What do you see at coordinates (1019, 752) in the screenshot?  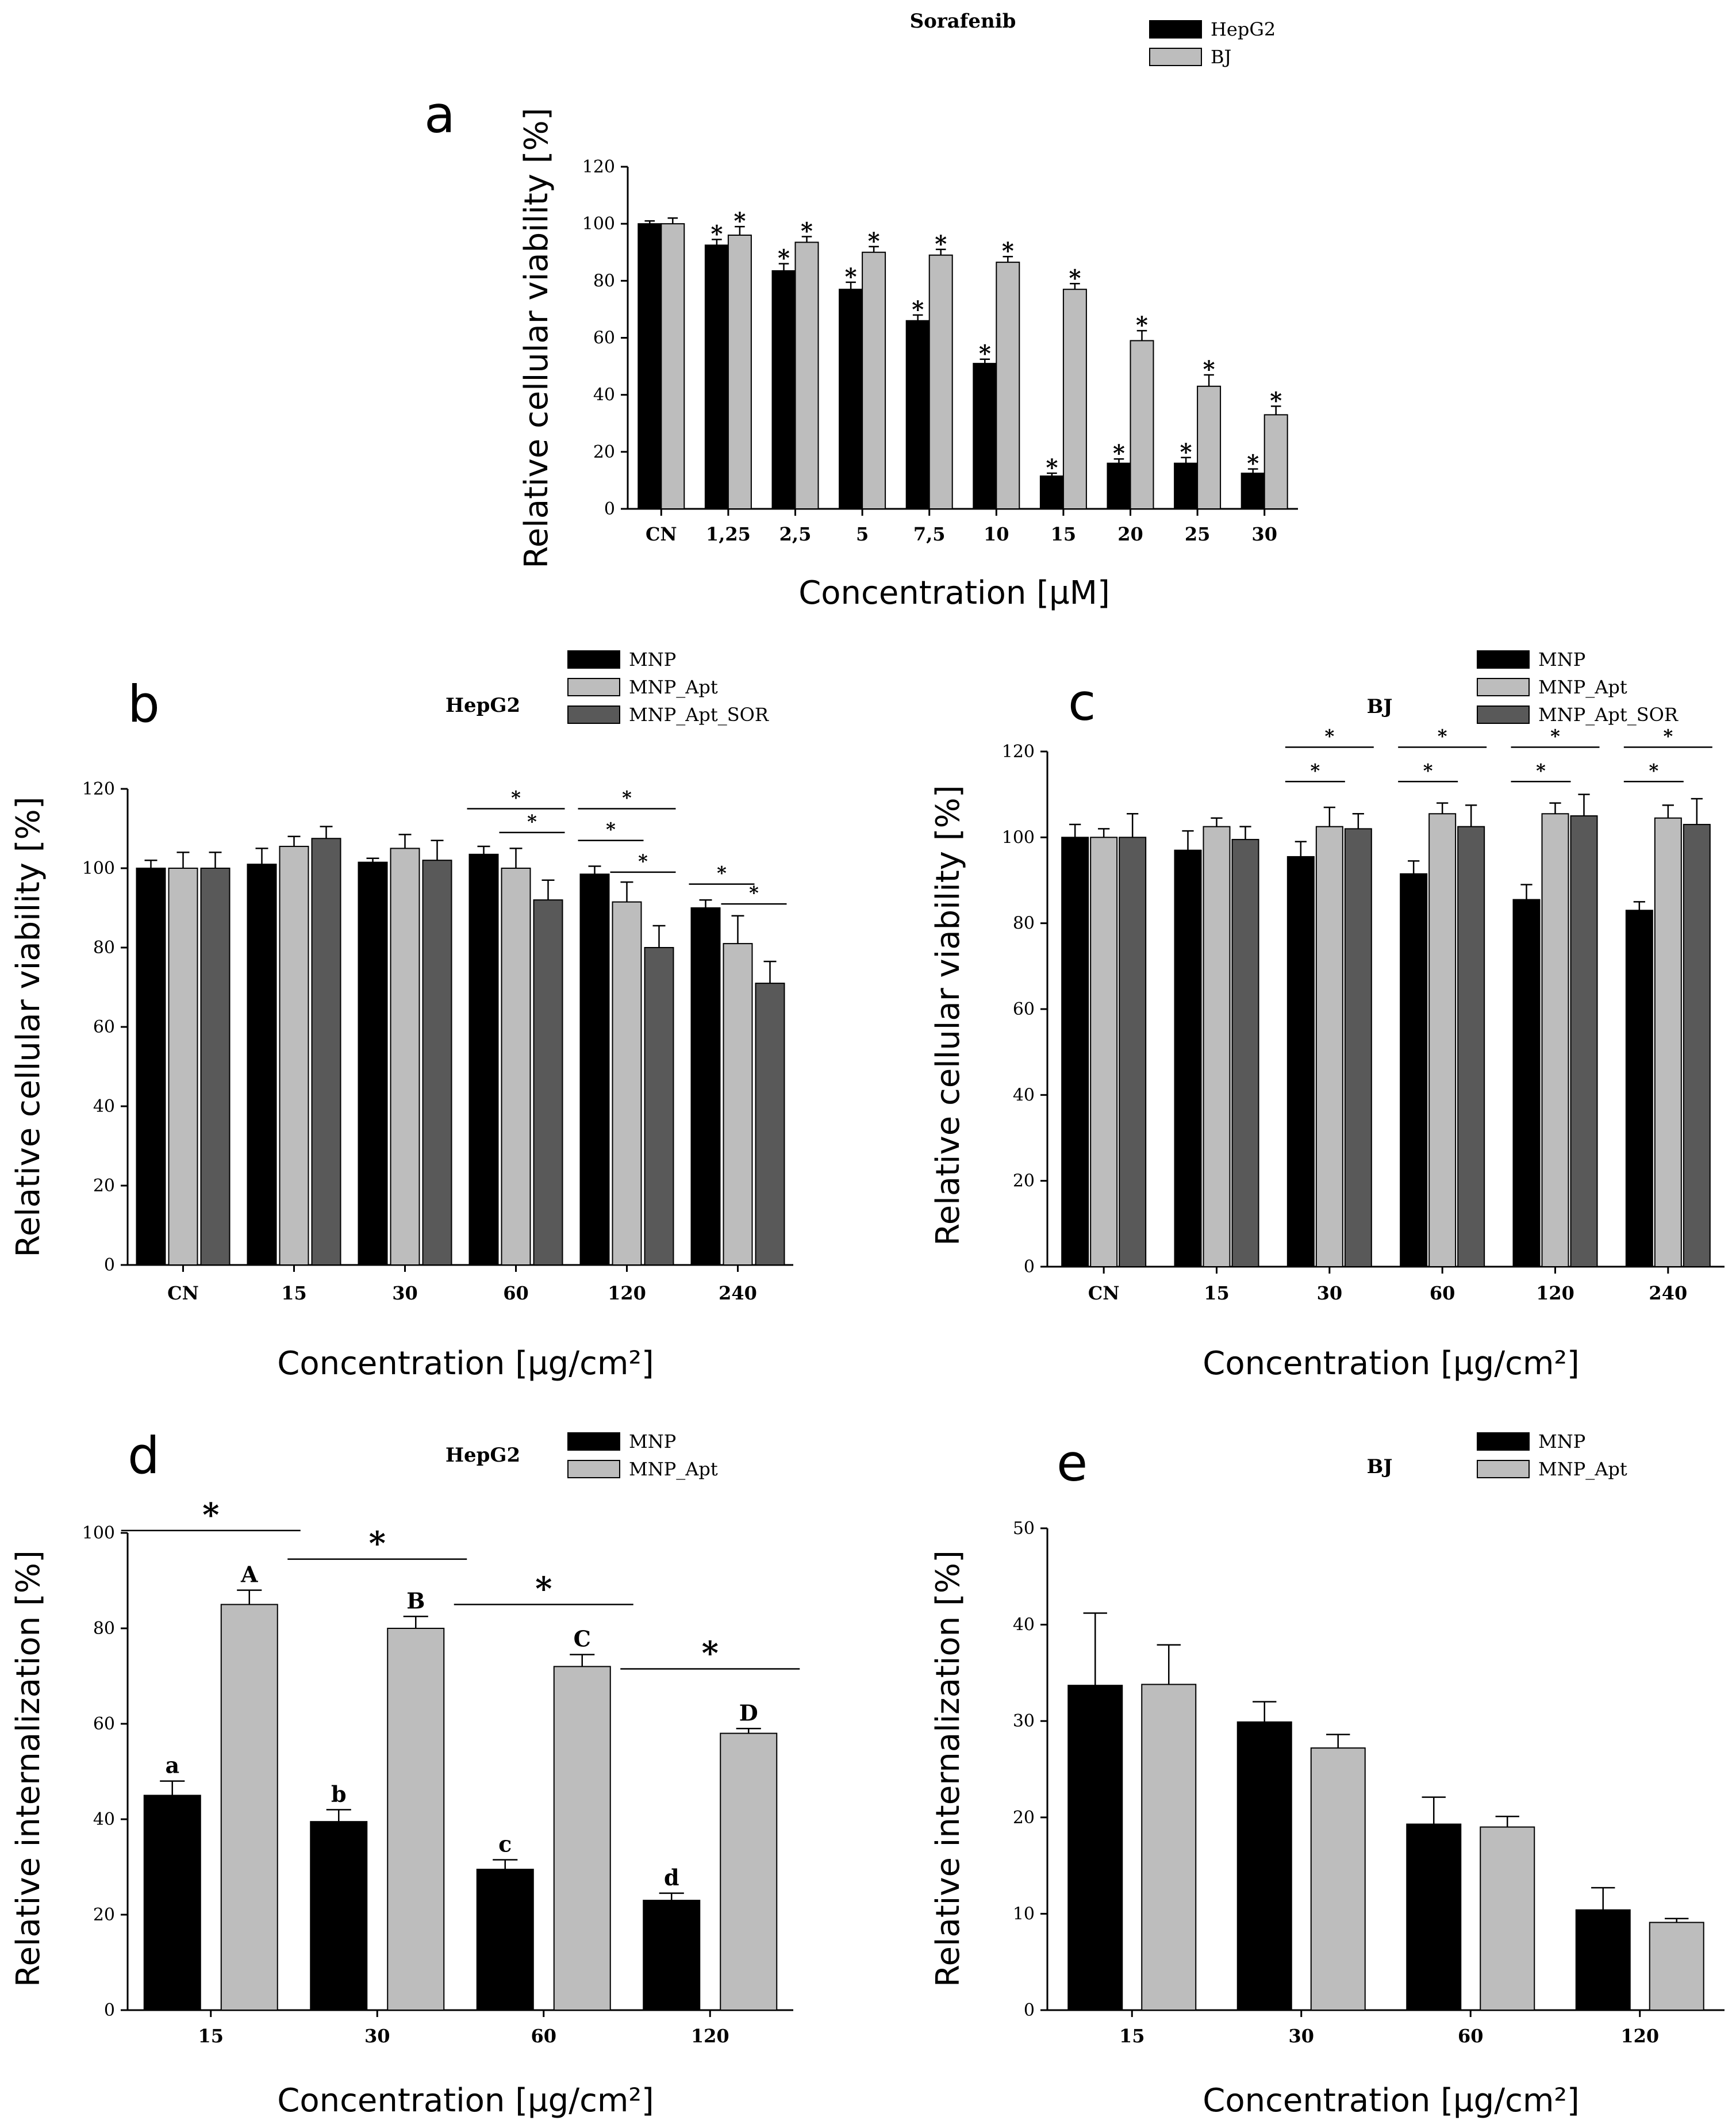 I see `y-tick-label: 120` at bounding box center [1019, 752].